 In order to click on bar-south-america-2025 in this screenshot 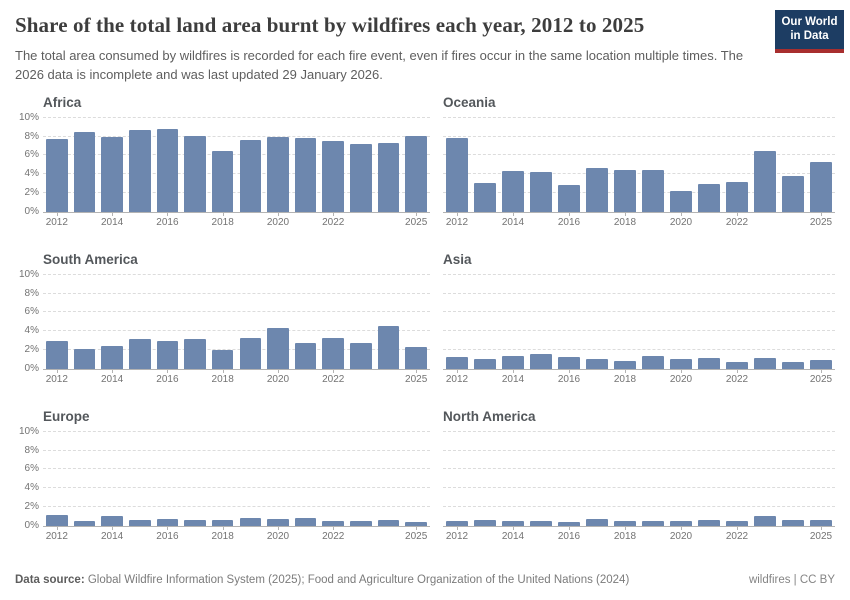, I will do `click(416, 358)`.